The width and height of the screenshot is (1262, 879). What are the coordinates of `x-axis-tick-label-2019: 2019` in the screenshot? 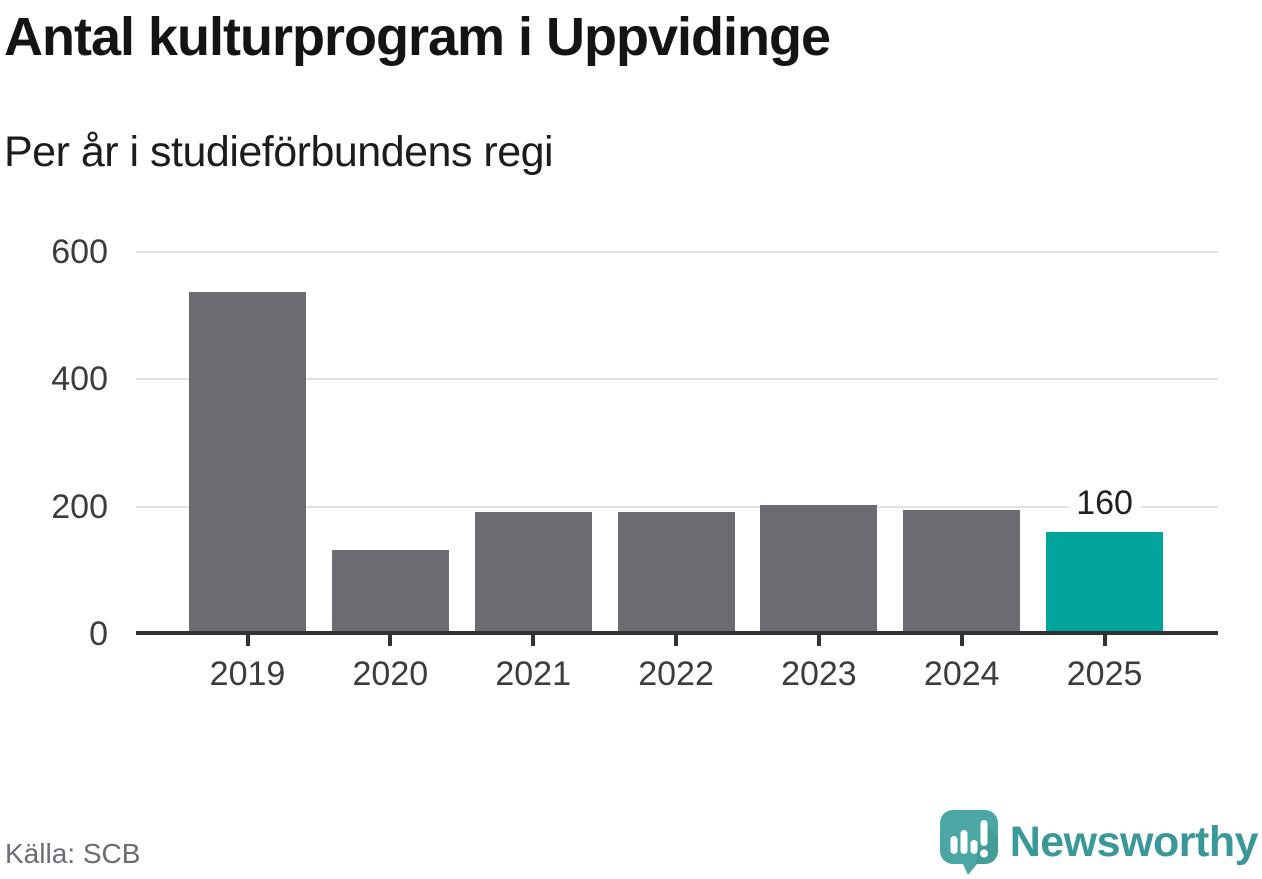 It's located at (247, 674).